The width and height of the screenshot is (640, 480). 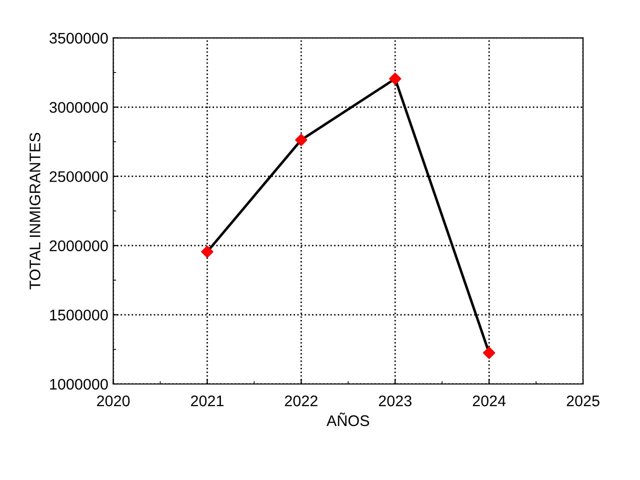 What do you see at coordinates (79, 176) in the screenshot?
I see `y-tick-label: 2500000` at bounding box center [79, 176].